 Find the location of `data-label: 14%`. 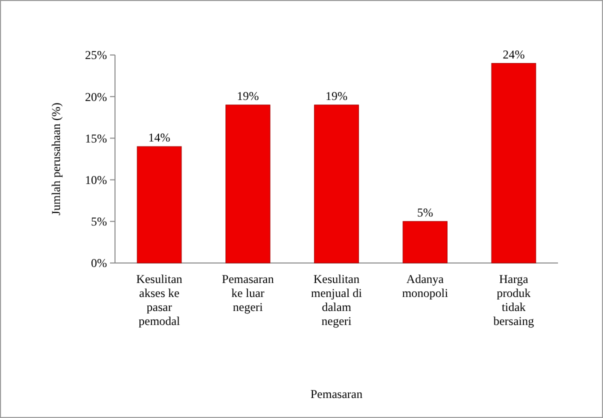

data-label: 14% is located at coordinates (159, 137).